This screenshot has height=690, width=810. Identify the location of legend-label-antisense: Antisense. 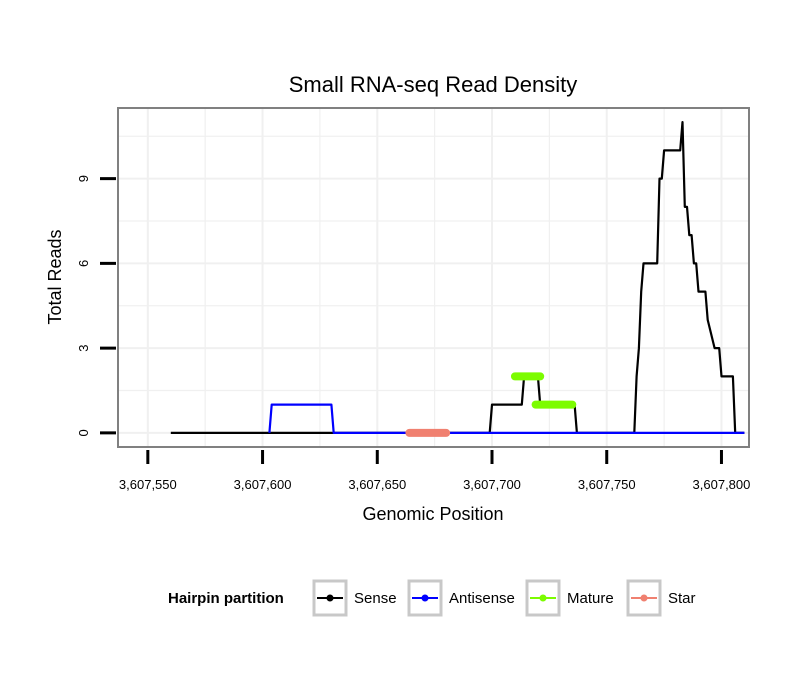
(482, 598).